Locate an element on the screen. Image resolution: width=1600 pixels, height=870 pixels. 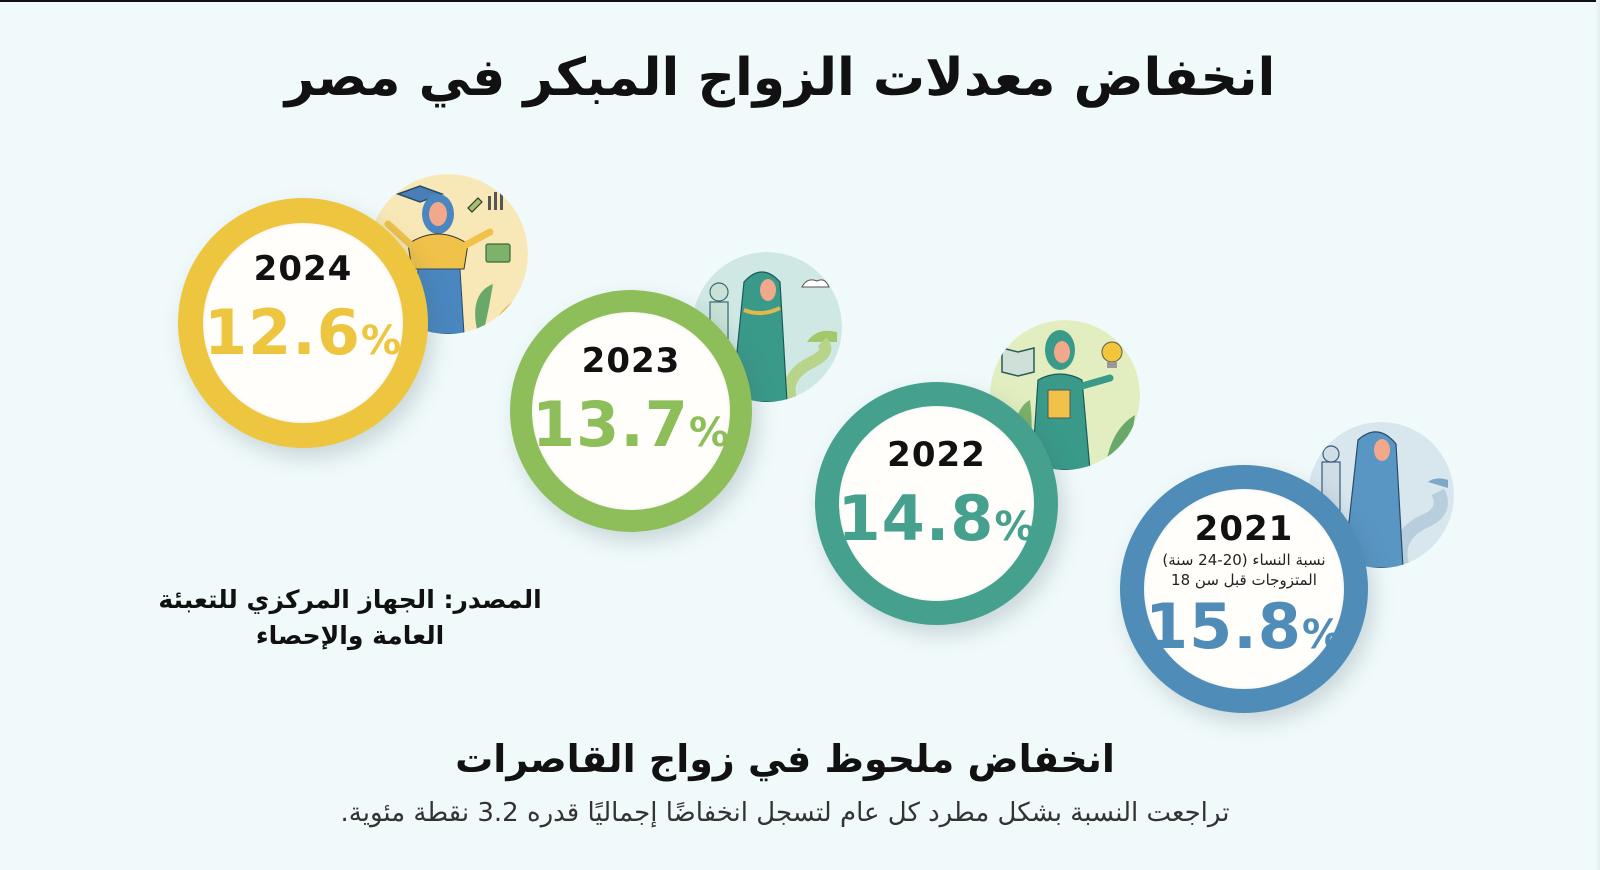
stat-card-2022: 2022 14.8% is located at coordinates (936, 503).